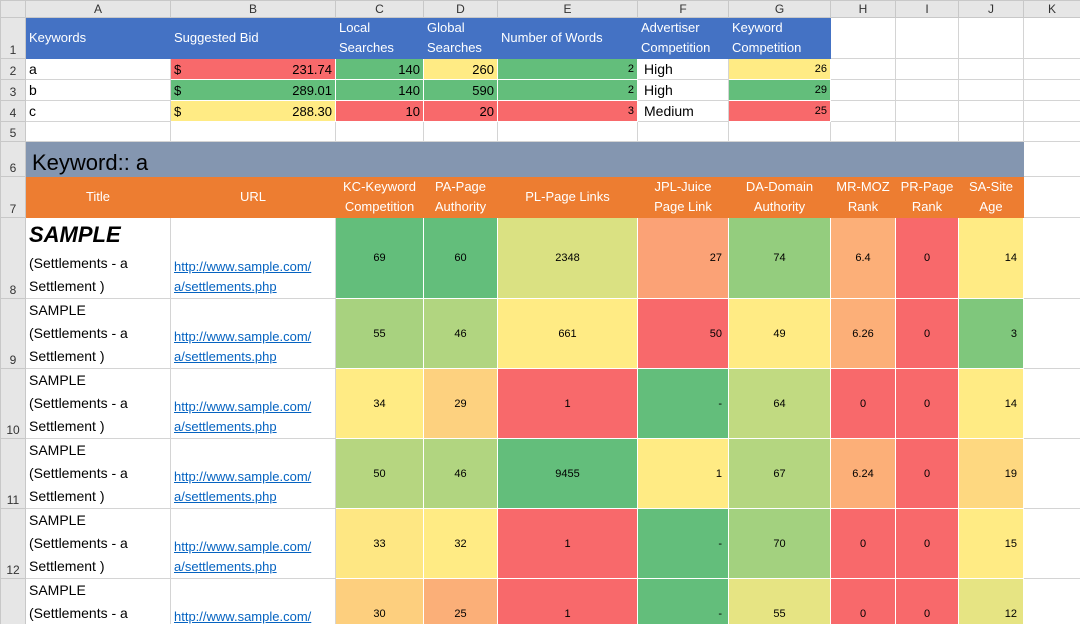  What do you see at coordinates (13, 9) in the screenshot?
I see `select-all-corner` at bounding box center [13, 9].